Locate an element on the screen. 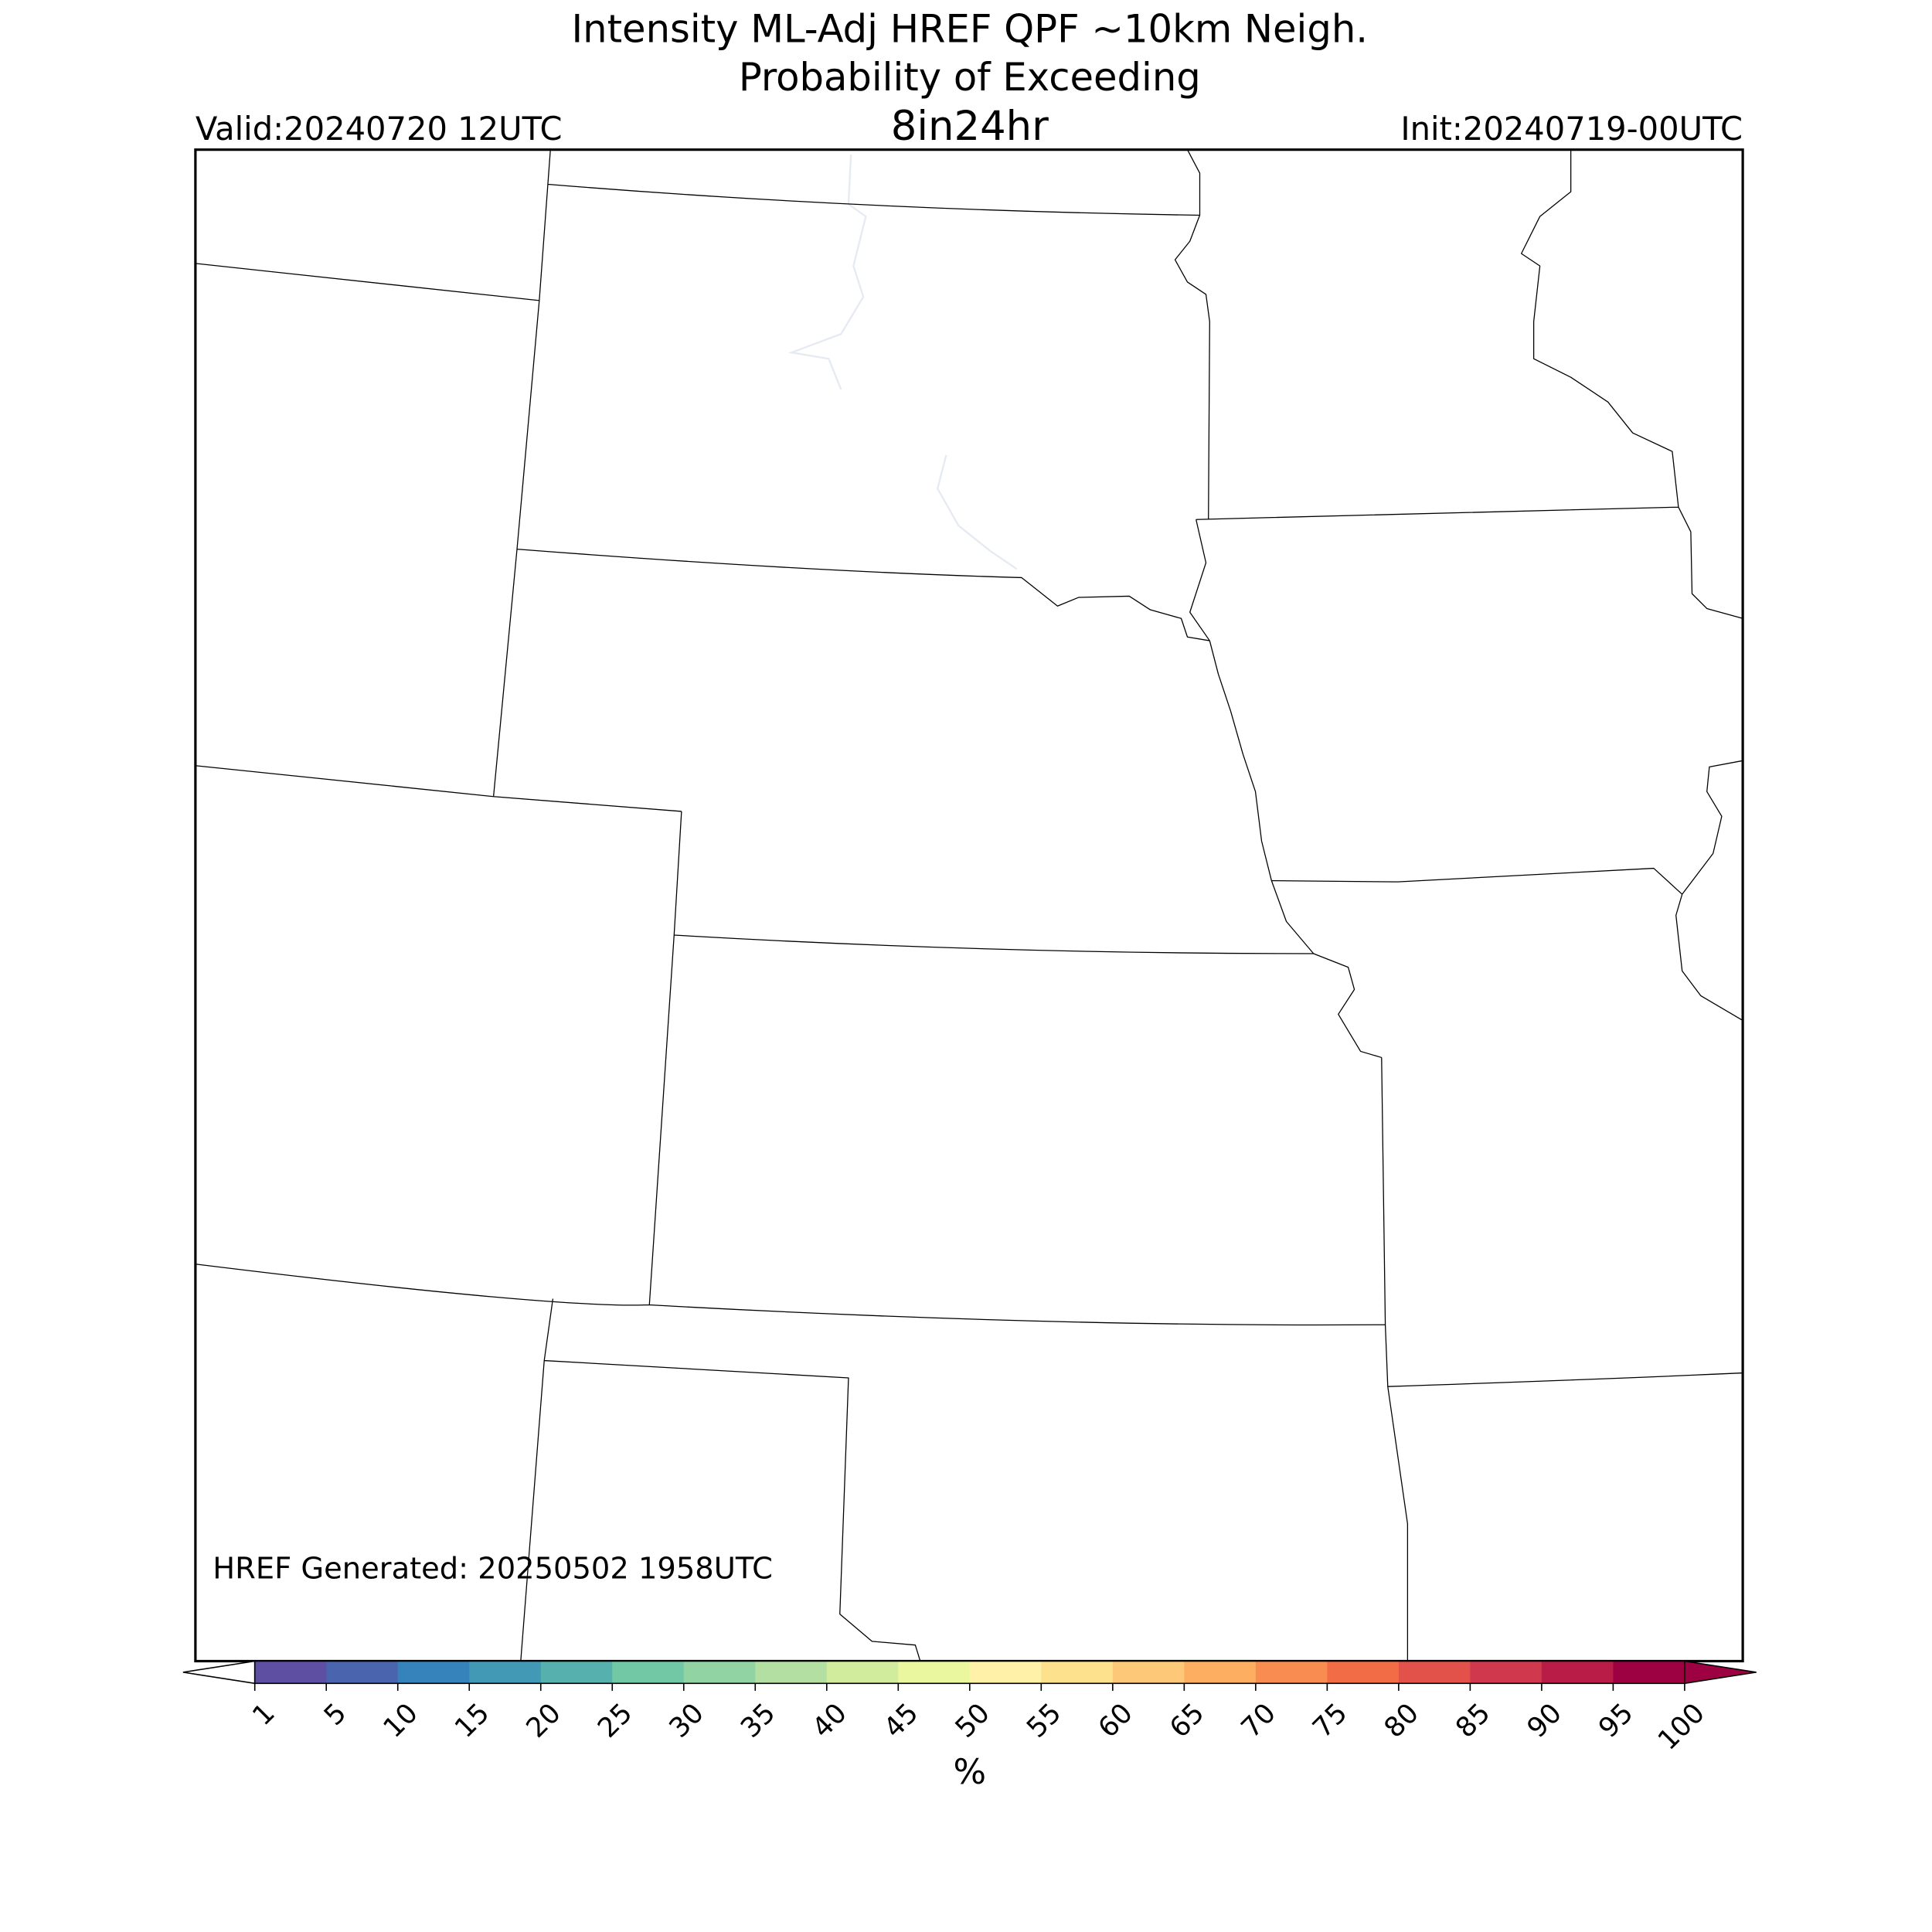 Image resolution: width=1932 pixels, height=1932 pixels. footnote: HREF Generated: 20250502 1958UTC is located at coordinates (493, 1568).